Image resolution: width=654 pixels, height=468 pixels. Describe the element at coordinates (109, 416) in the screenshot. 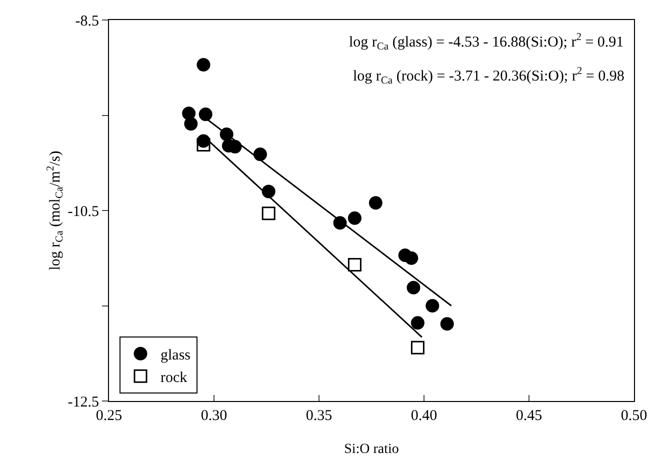

I see `x-tick-label: 0.25` at that location.